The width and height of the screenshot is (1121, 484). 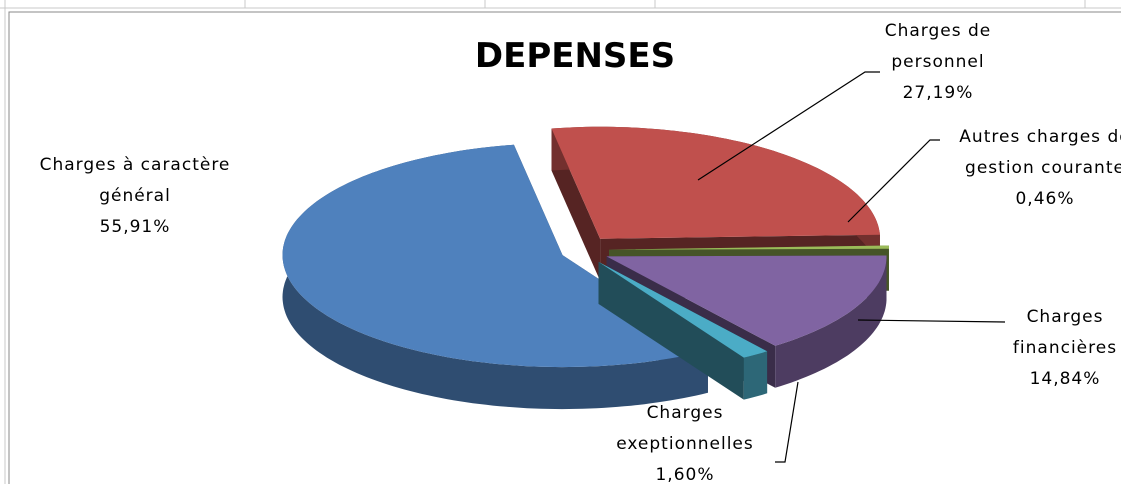 I want to click on data-label: Charges à caractère général 55,91%, so click(x=135, y=196).